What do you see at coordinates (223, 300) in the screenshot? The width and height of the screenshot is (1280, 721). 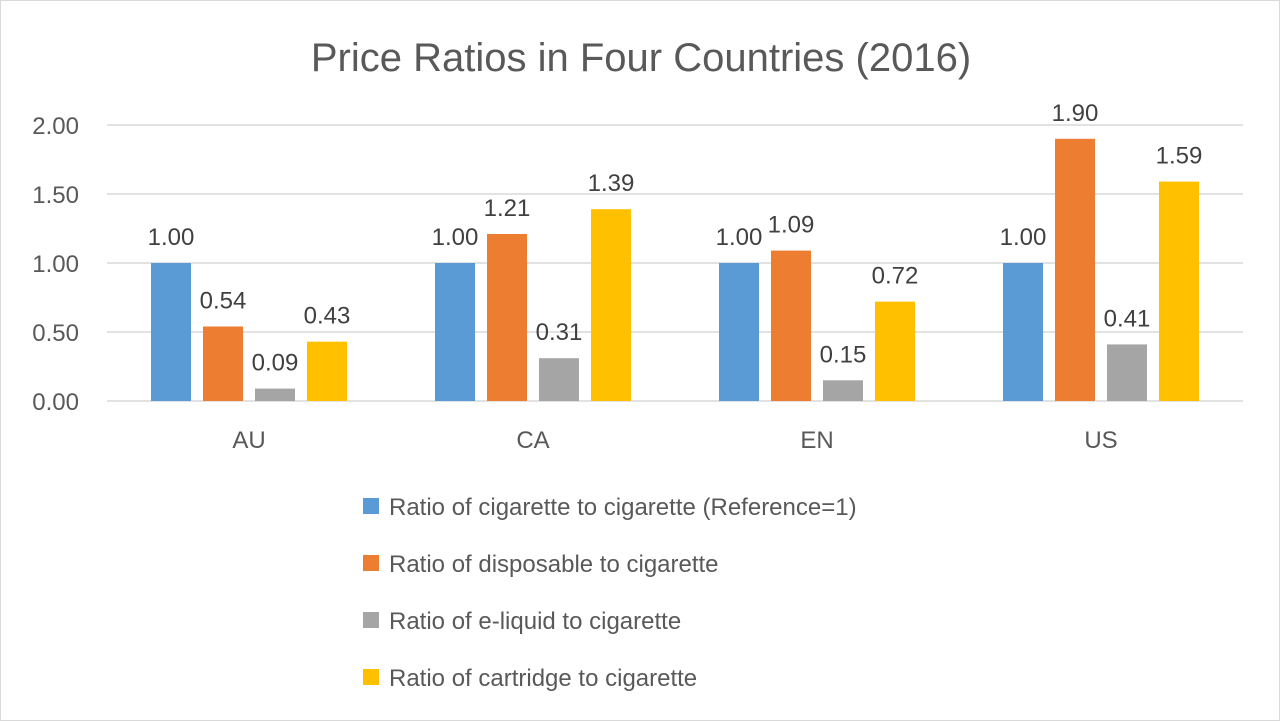 I see `data-label: 0.54` at bounding box center [223, 300].